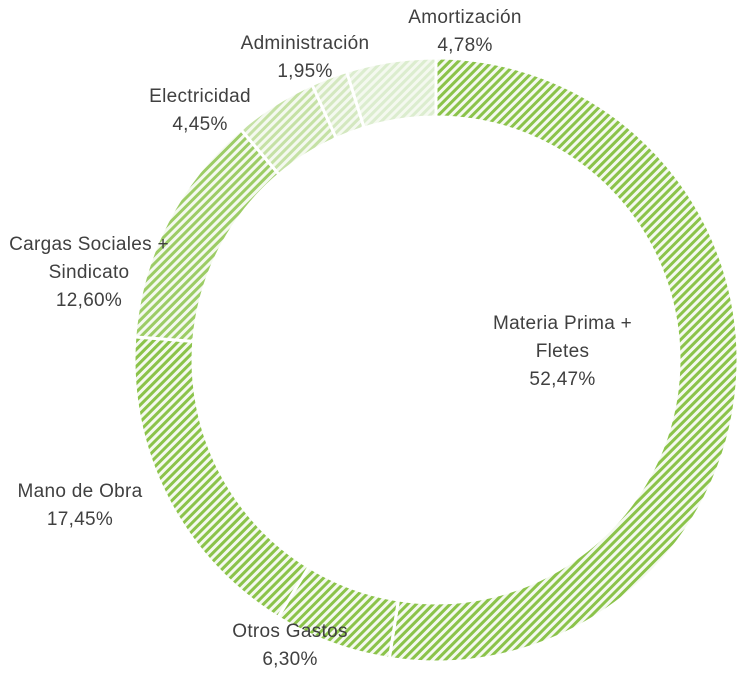 This screenshot has width=747, height=681. Describe the element at coordinates (465, 17) in the screenshot. I see `category-label: Amortización` at that location.